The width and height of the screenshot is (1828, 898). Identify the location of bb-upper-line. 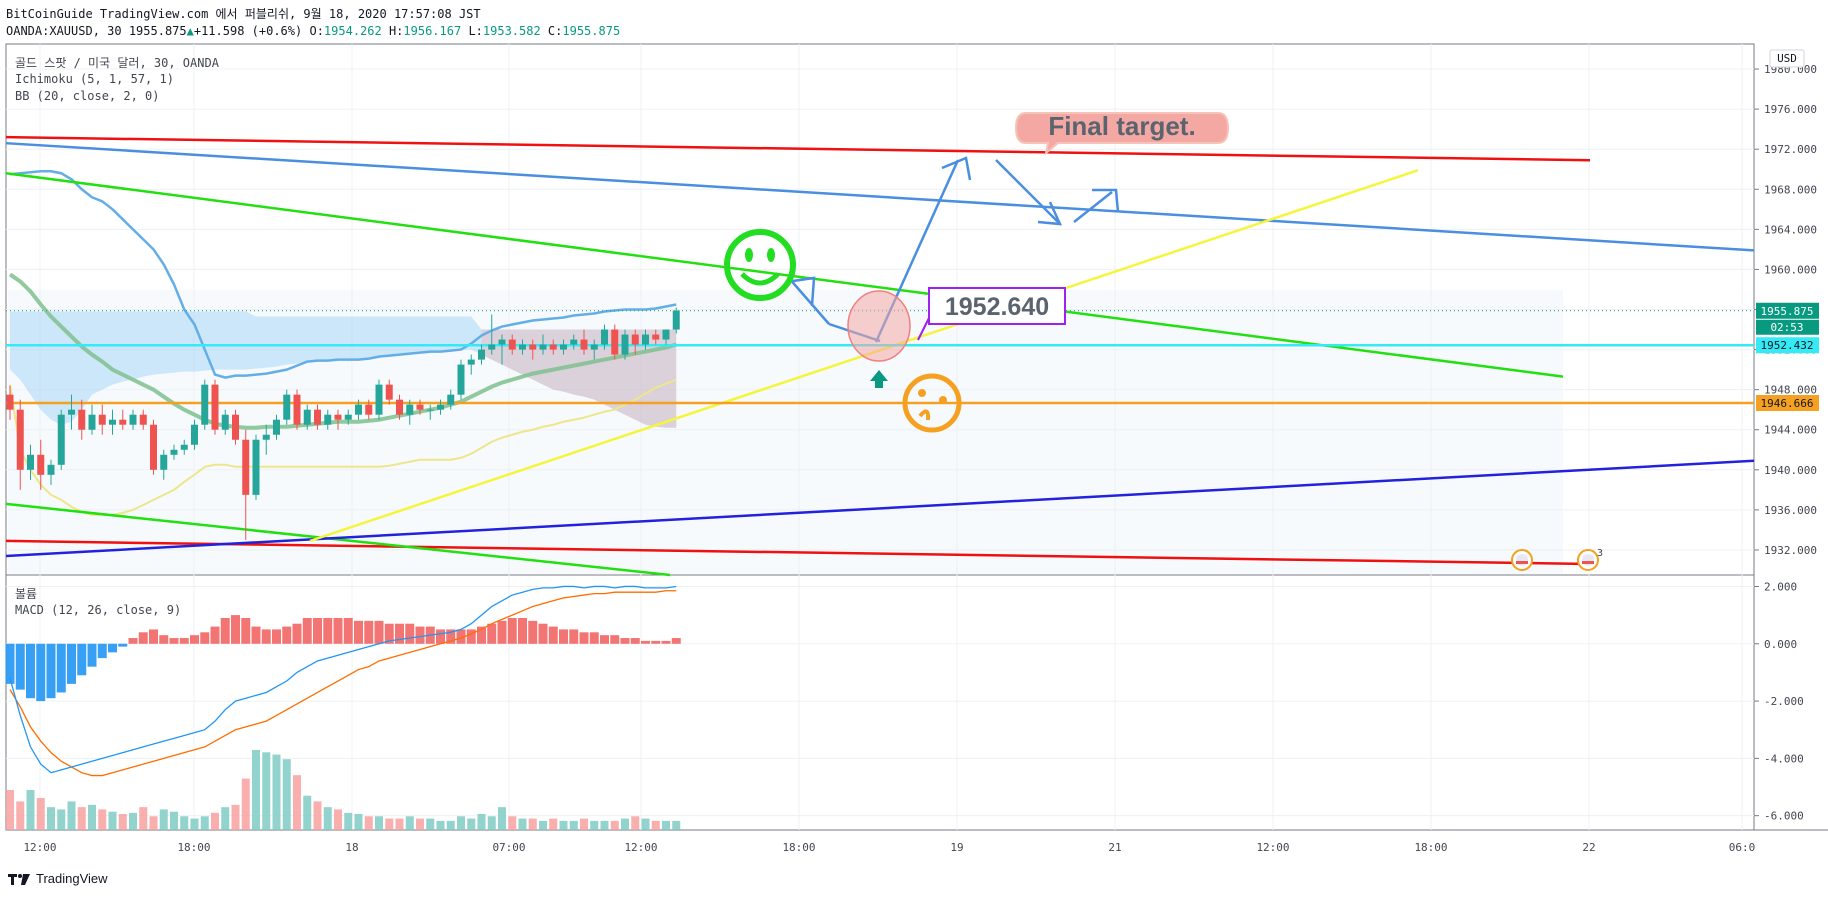
(343, 274).